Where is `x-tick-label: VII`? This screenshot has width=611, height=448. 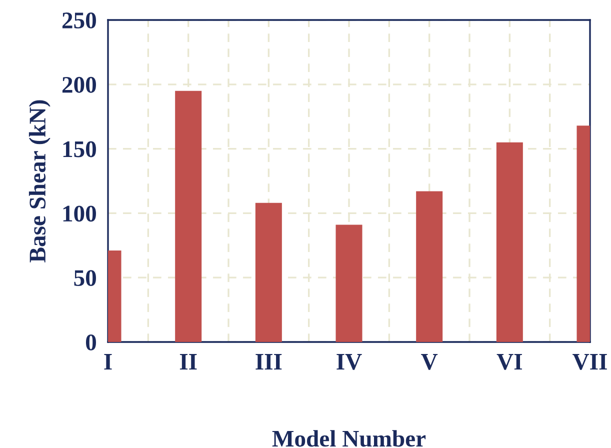
x-tick-label: VII is located at coordinates (589, 362).